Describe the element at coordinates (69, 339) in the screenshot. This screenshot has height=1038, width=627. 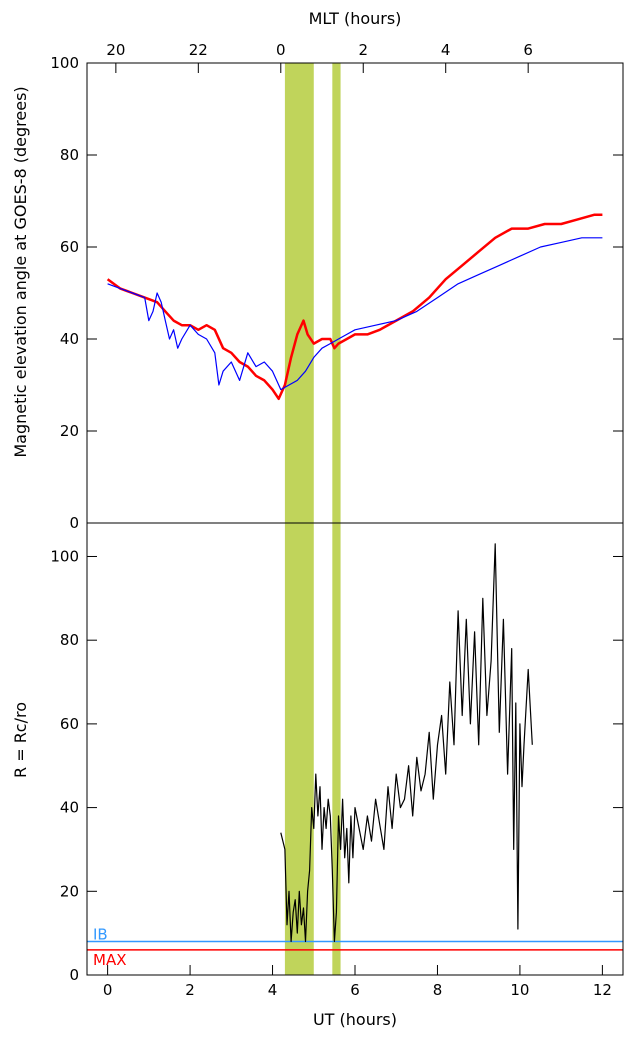
I see `top-y-tick-label: 40` at that location.